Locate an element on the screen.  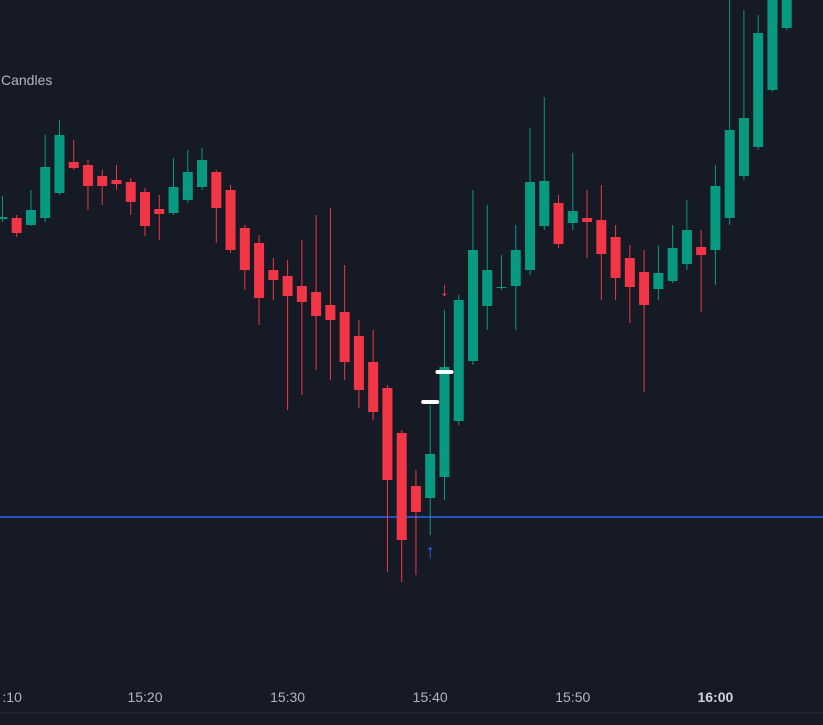
x-tick-label: 15:40 is located at coordinates (430, 697).